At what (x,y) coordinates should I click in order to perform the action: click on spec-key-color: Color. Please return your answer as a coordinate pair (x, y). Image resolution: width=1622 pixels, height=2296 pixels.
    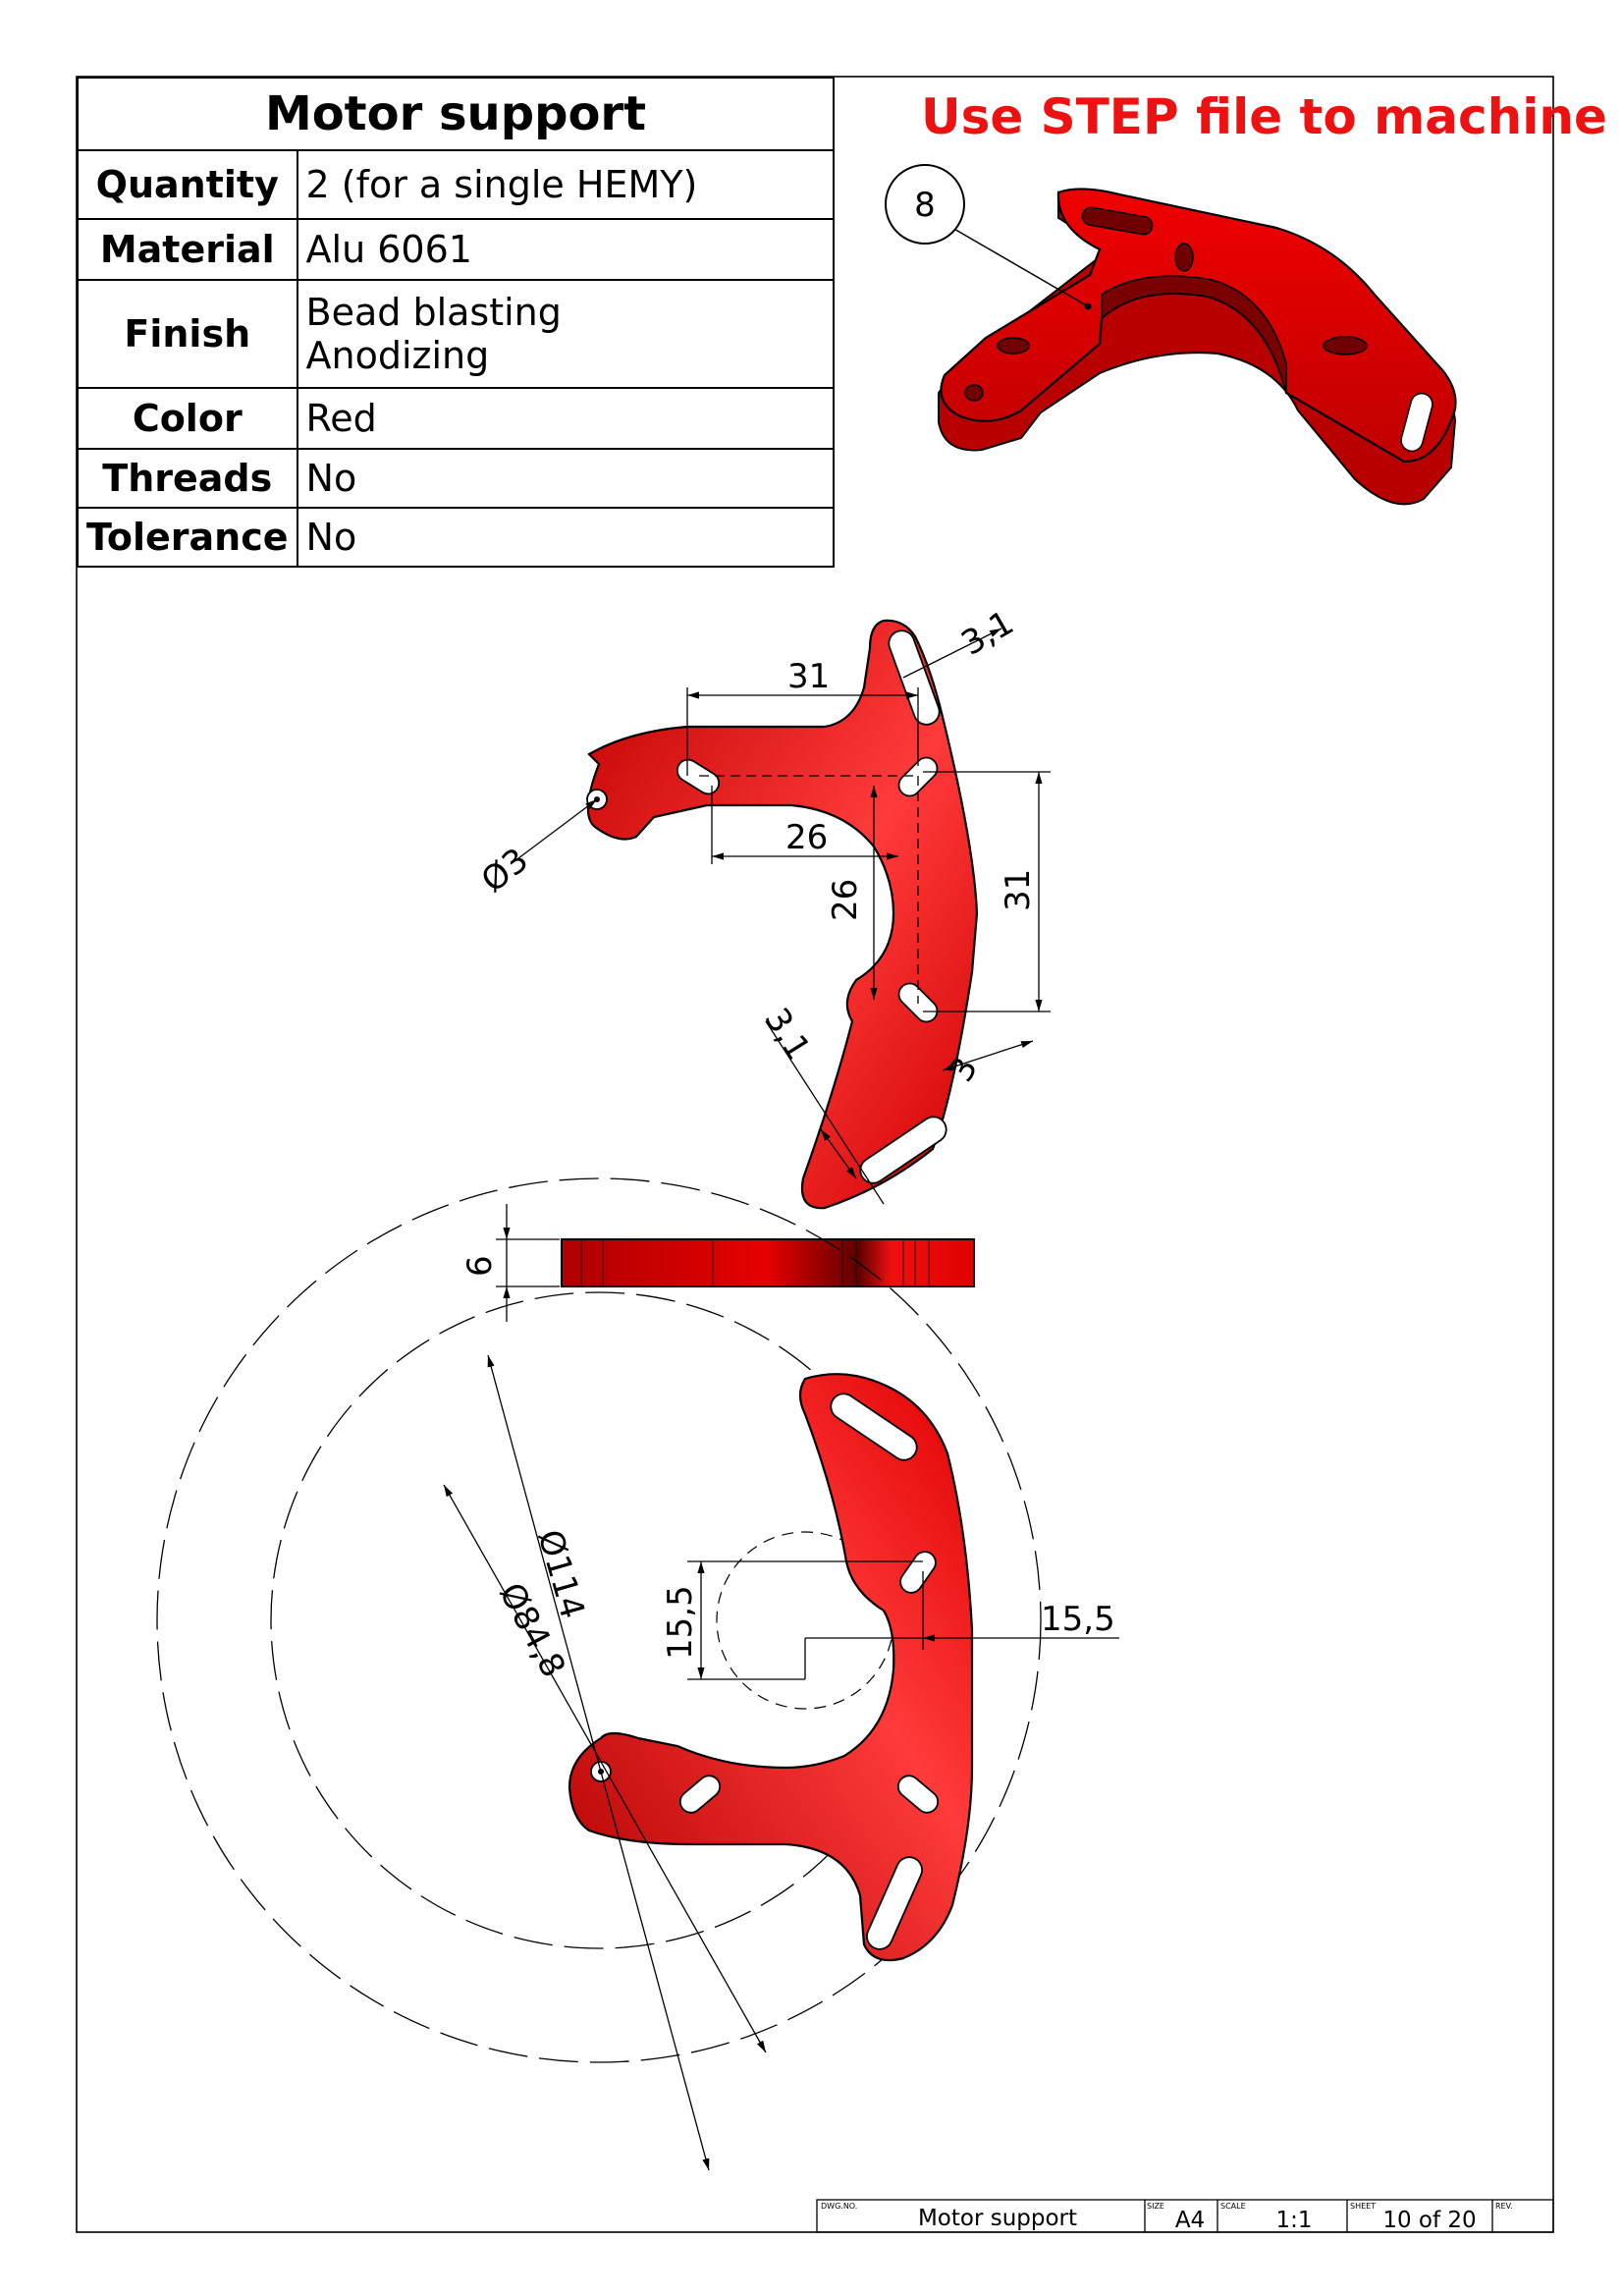
    Looking at the image, I should click on (187, 418).